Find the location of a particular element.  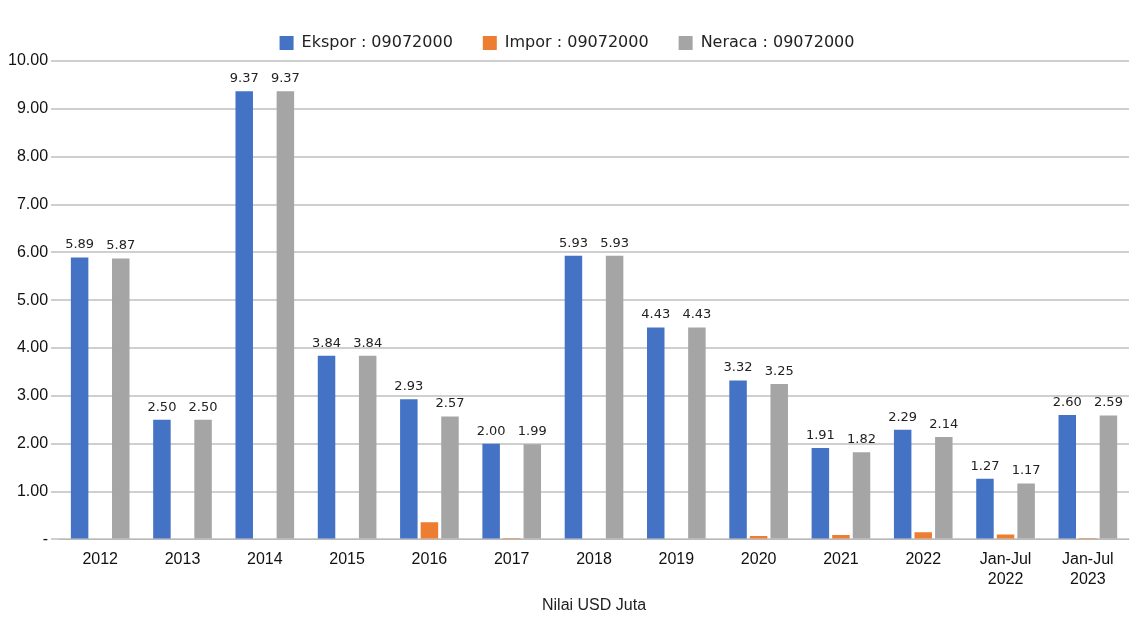

x-tick-label: 2018 is located at coordinates (594, 559).